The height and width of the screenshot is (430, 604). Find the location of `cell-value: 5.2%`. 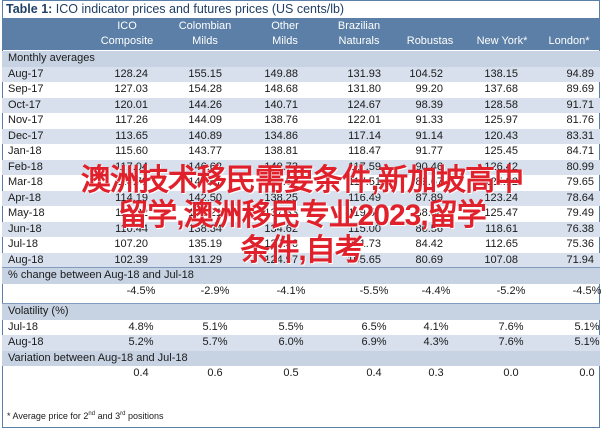

cell-value: 5.2% is located at coordinates (141, 342).